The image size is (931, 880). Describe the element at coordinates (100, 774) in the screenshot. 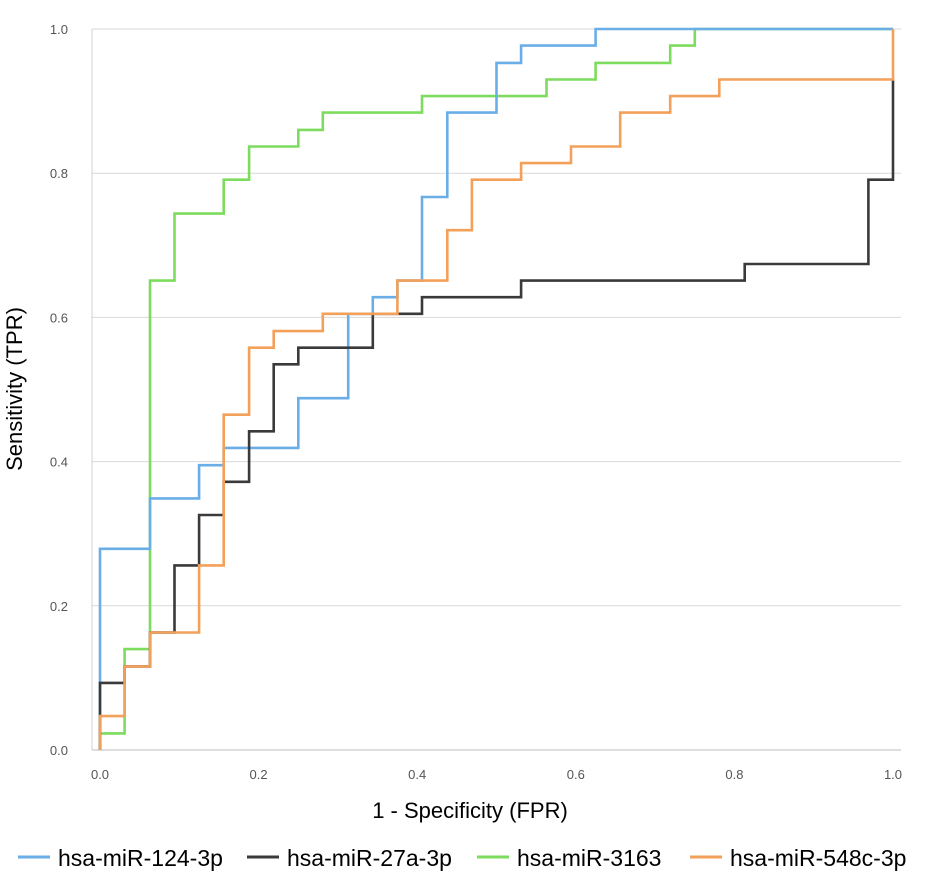

I see `x-tick-label: 0.0` at that location.